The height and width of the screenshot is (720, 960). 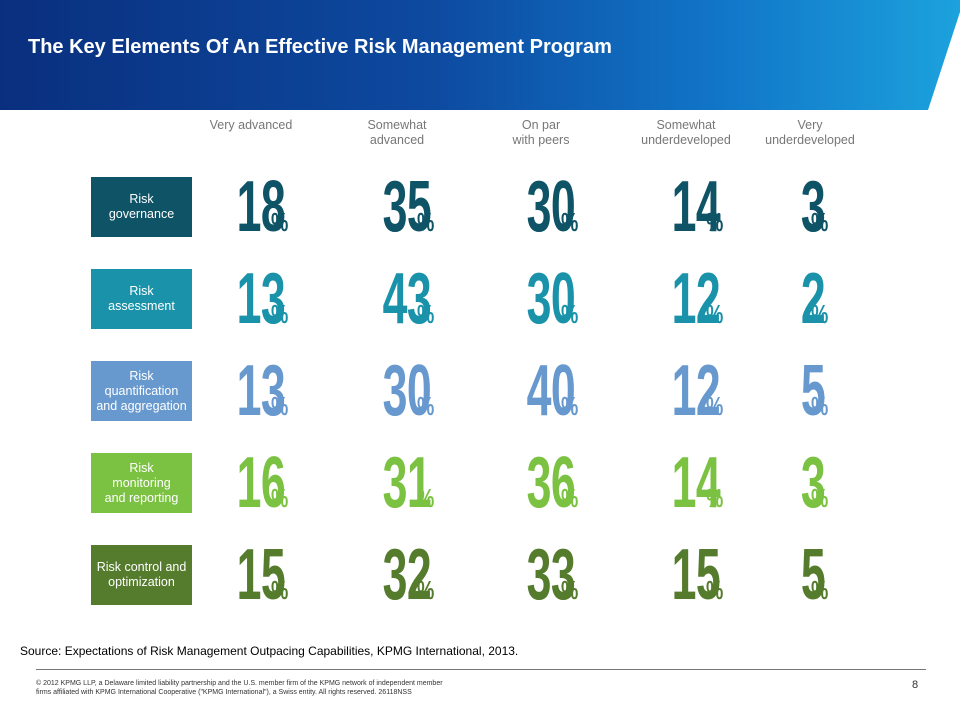 What do you see at coordinates (696, 207) in the screenshot?
I see `percentage-value: 14` at bounding box center [696, 207].